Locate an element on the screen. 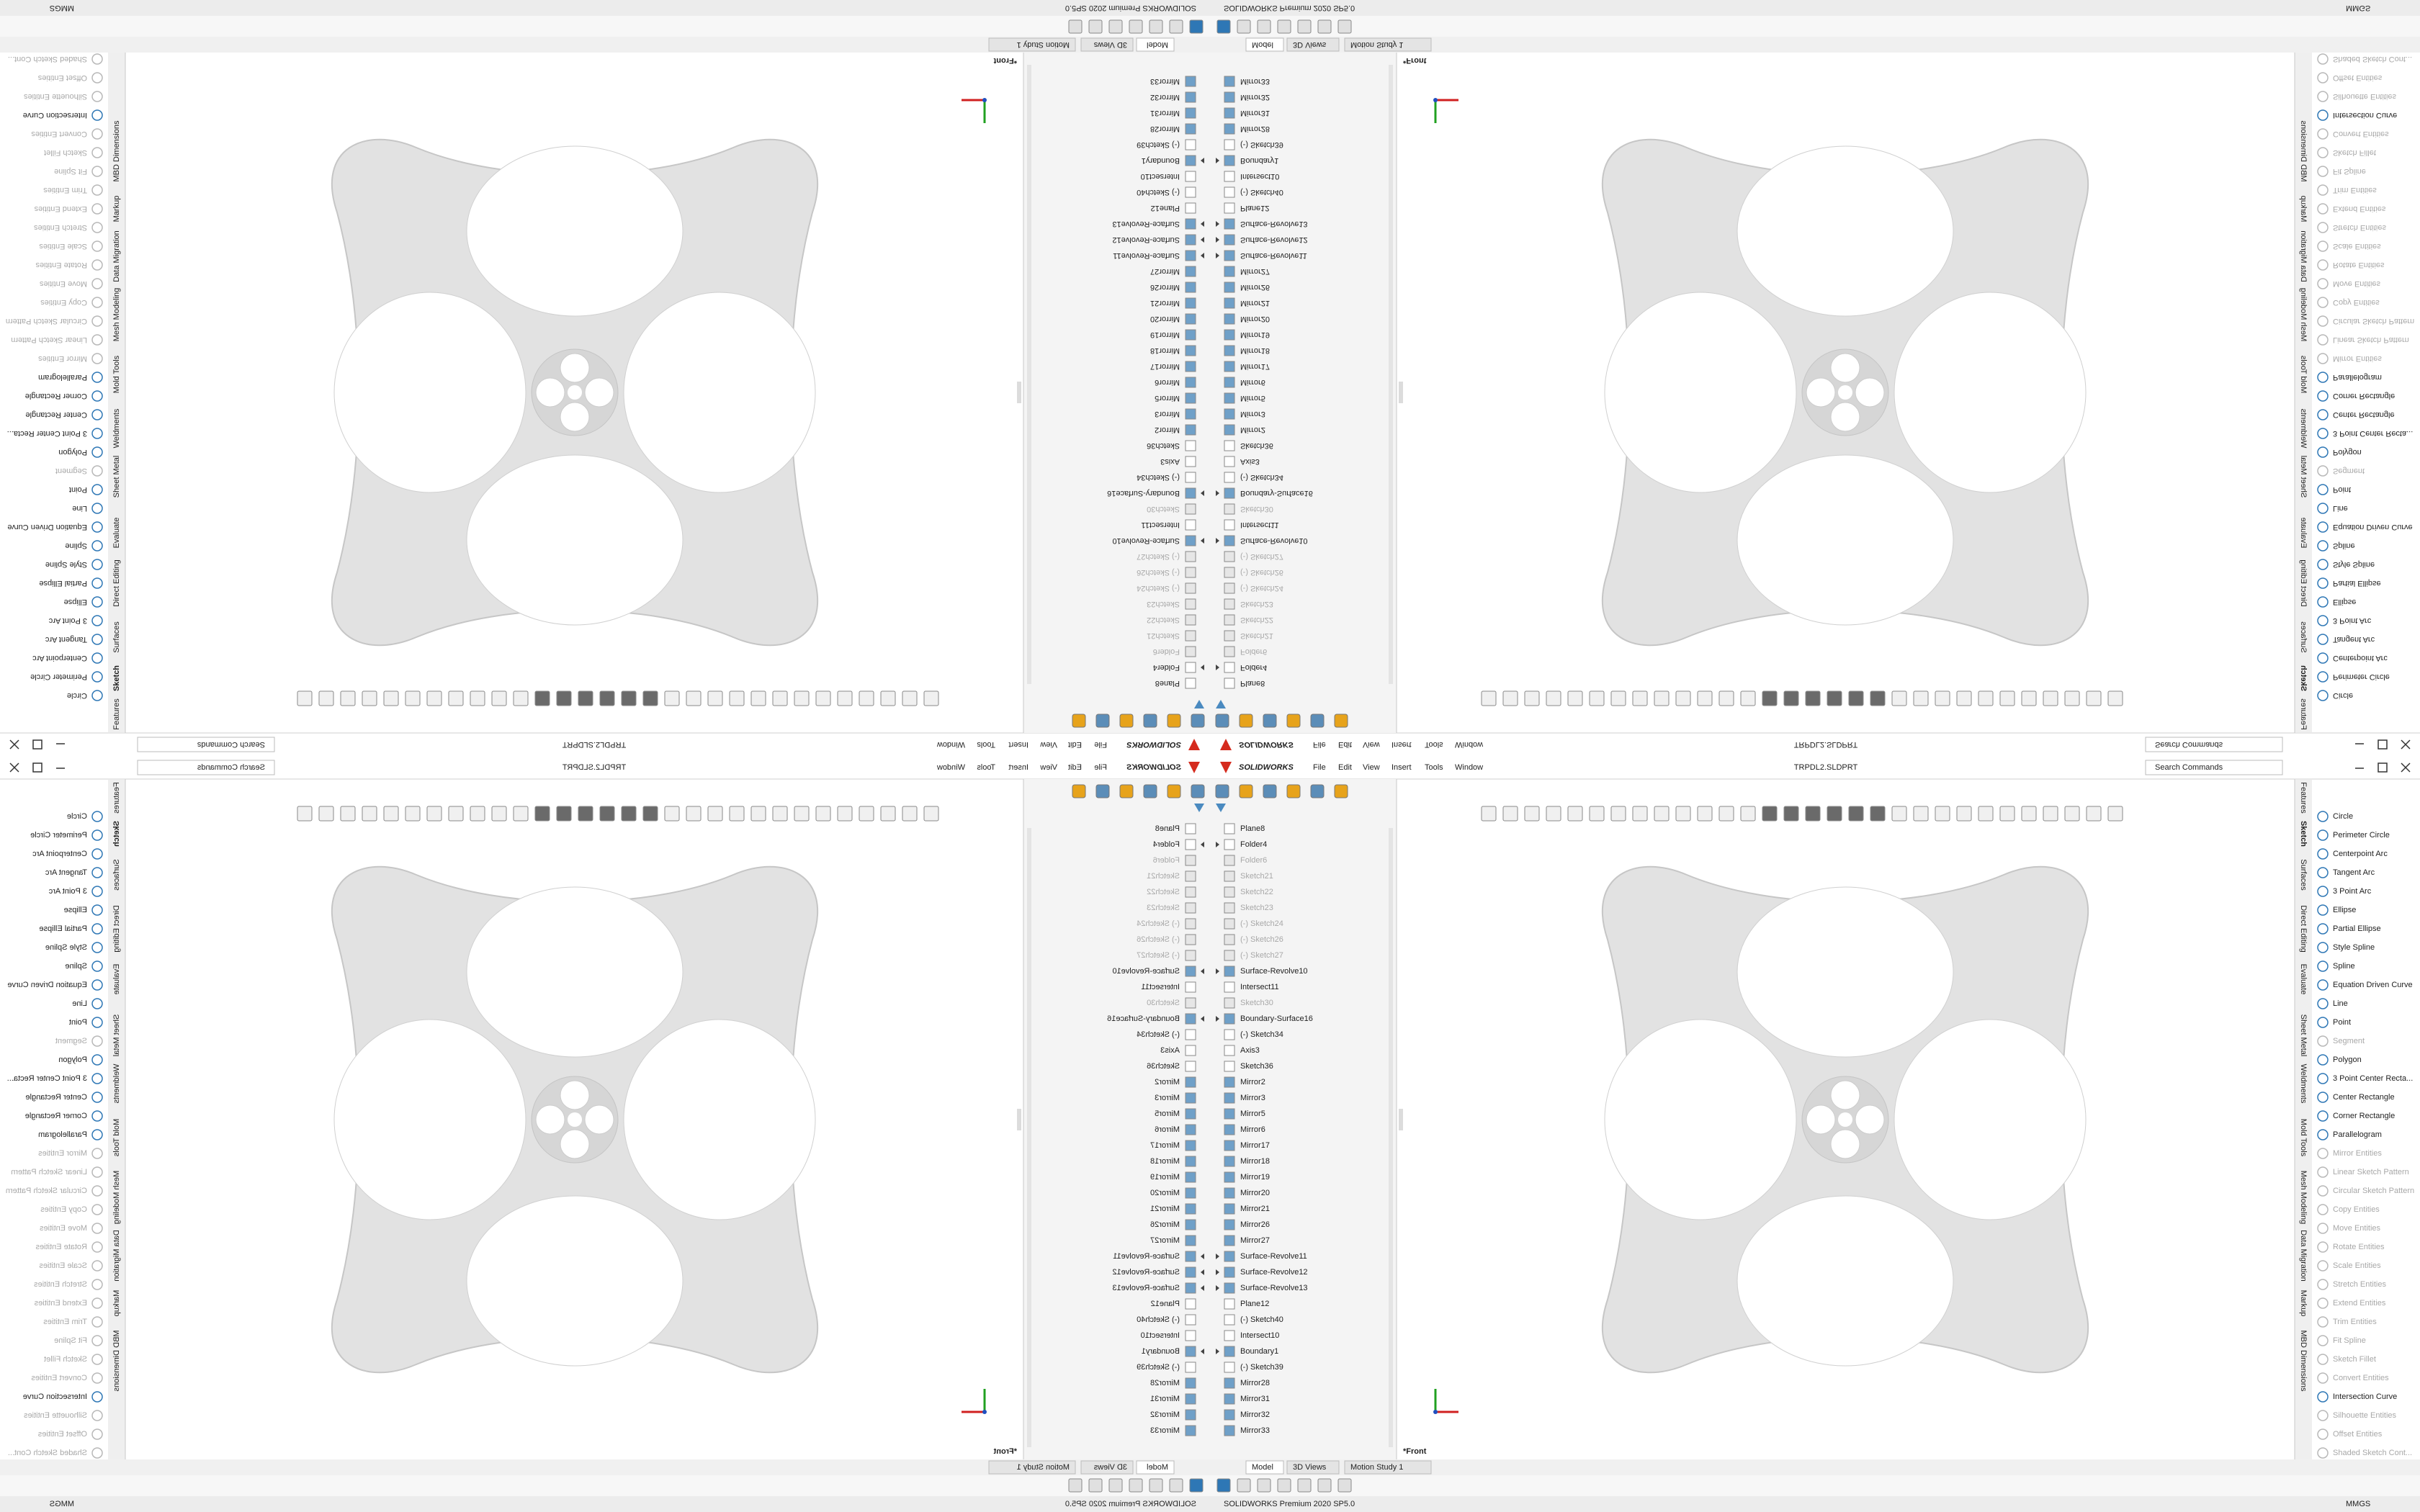  feature-item: Axis3 is located at coordinates (1170, 1050).